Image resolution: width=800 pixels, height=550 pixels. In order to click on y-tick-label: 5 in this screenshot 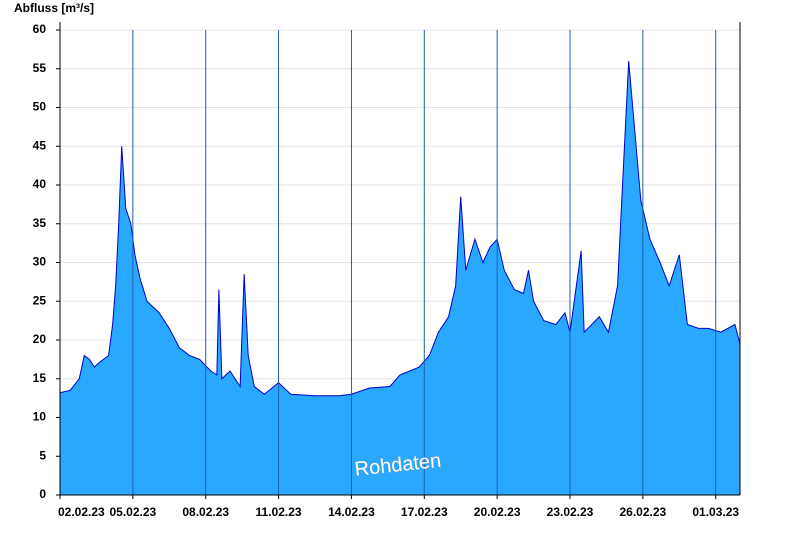, I will do `click(42, 455)`.